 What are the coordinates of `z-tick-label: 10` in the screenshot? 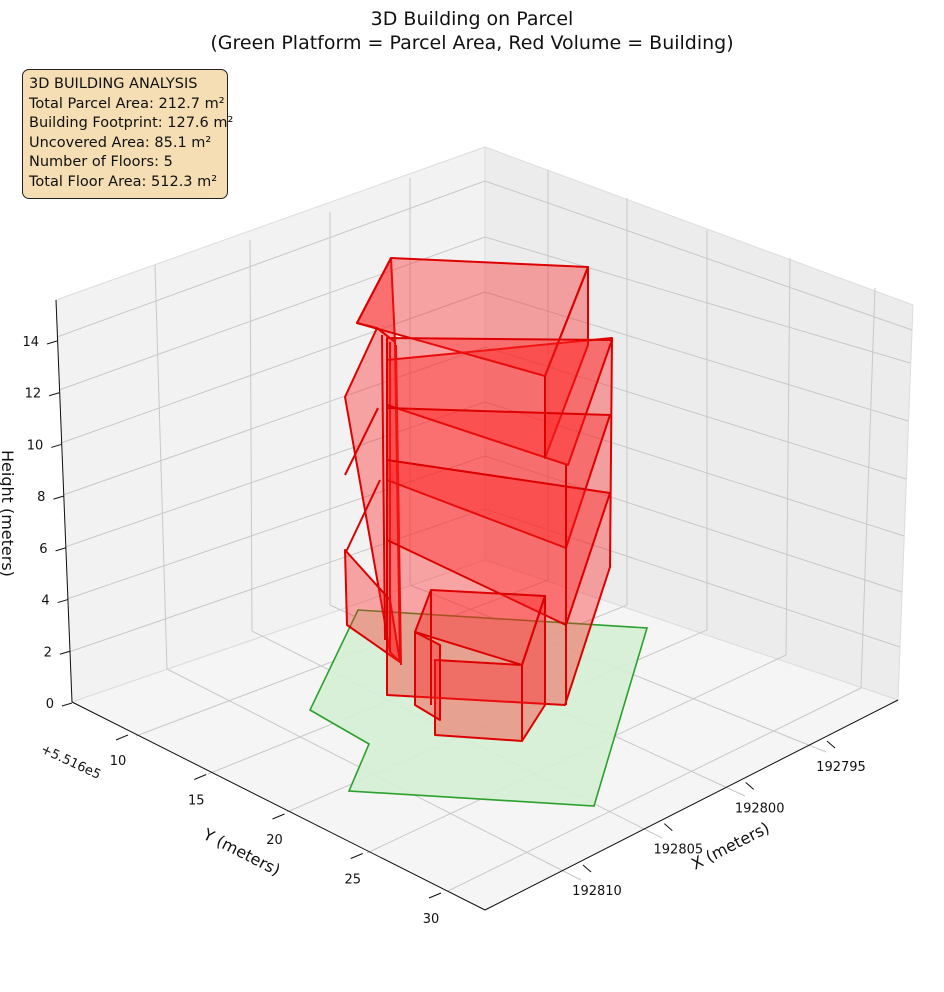 It's located at (35, 445).